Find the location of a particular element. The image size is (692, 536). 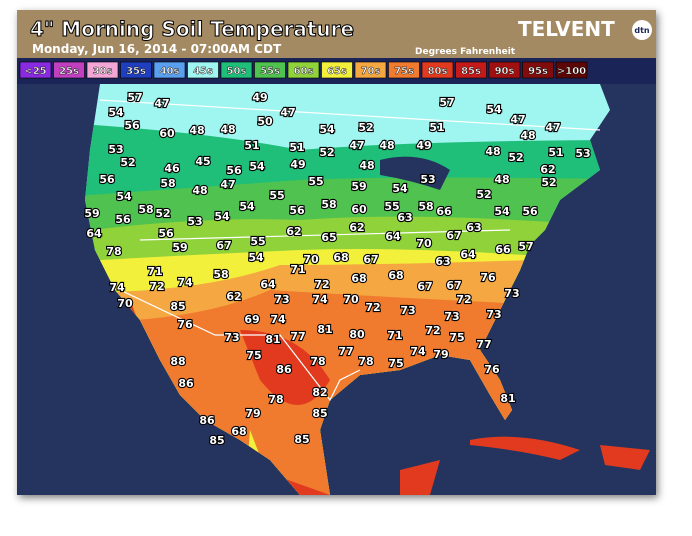

station-temp: 75 is located at coordinates (253, 355).